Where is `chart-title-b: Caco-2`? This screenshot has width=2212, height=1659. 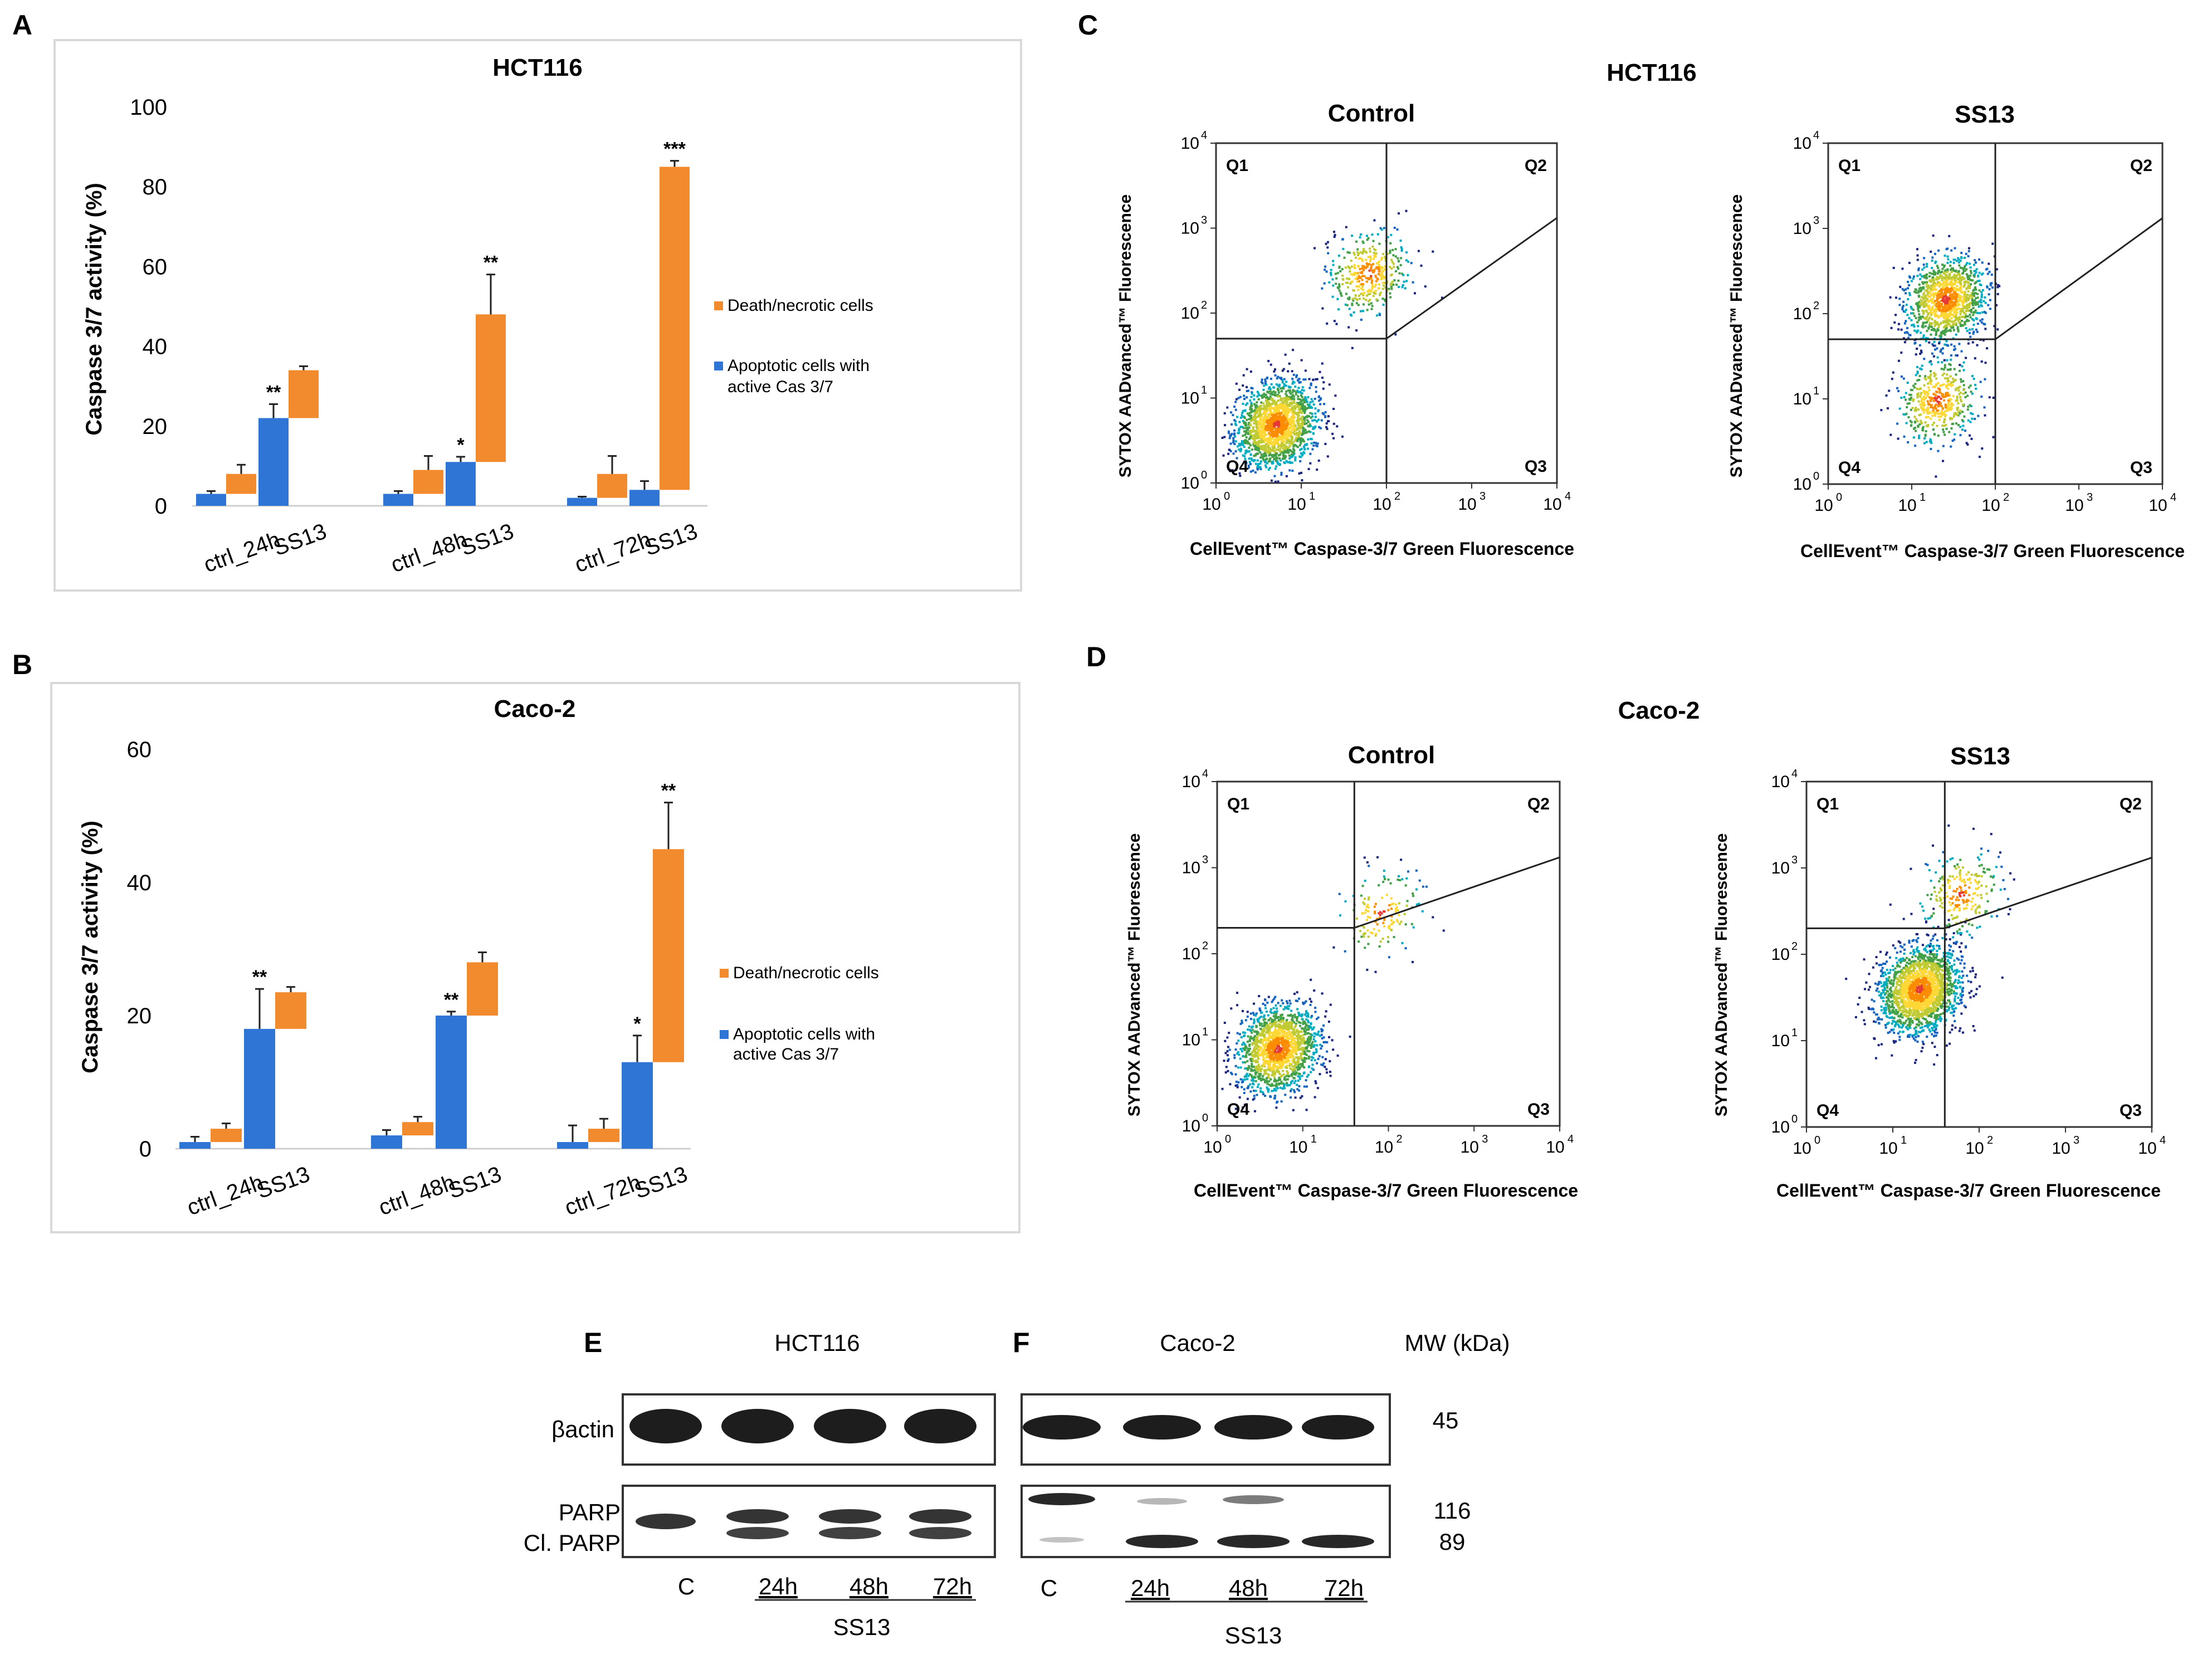
chart-title-b: Caco-2 is located at coordinates (535, 709).